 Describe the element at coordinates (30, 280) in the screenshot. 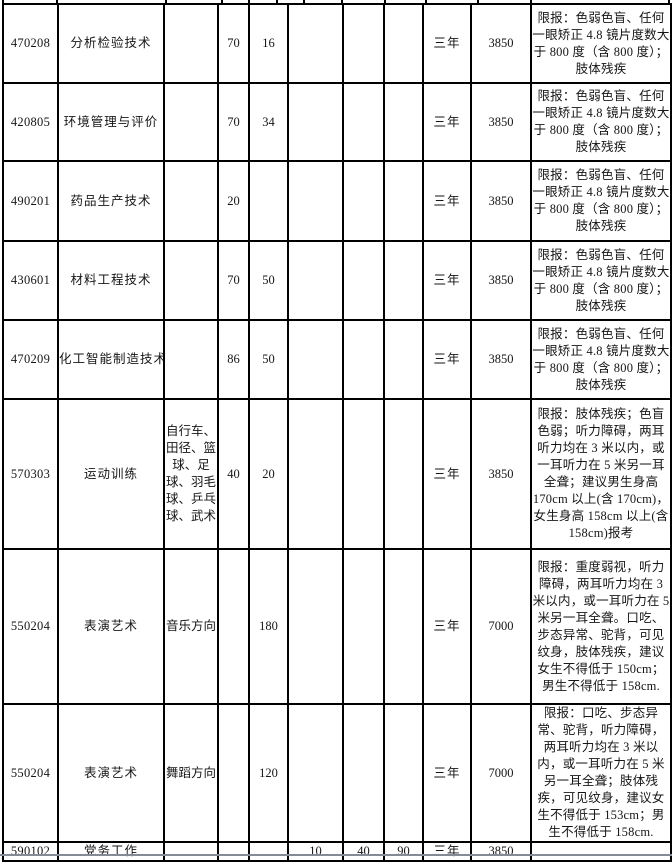

I see `major-code: 430601` at that location.